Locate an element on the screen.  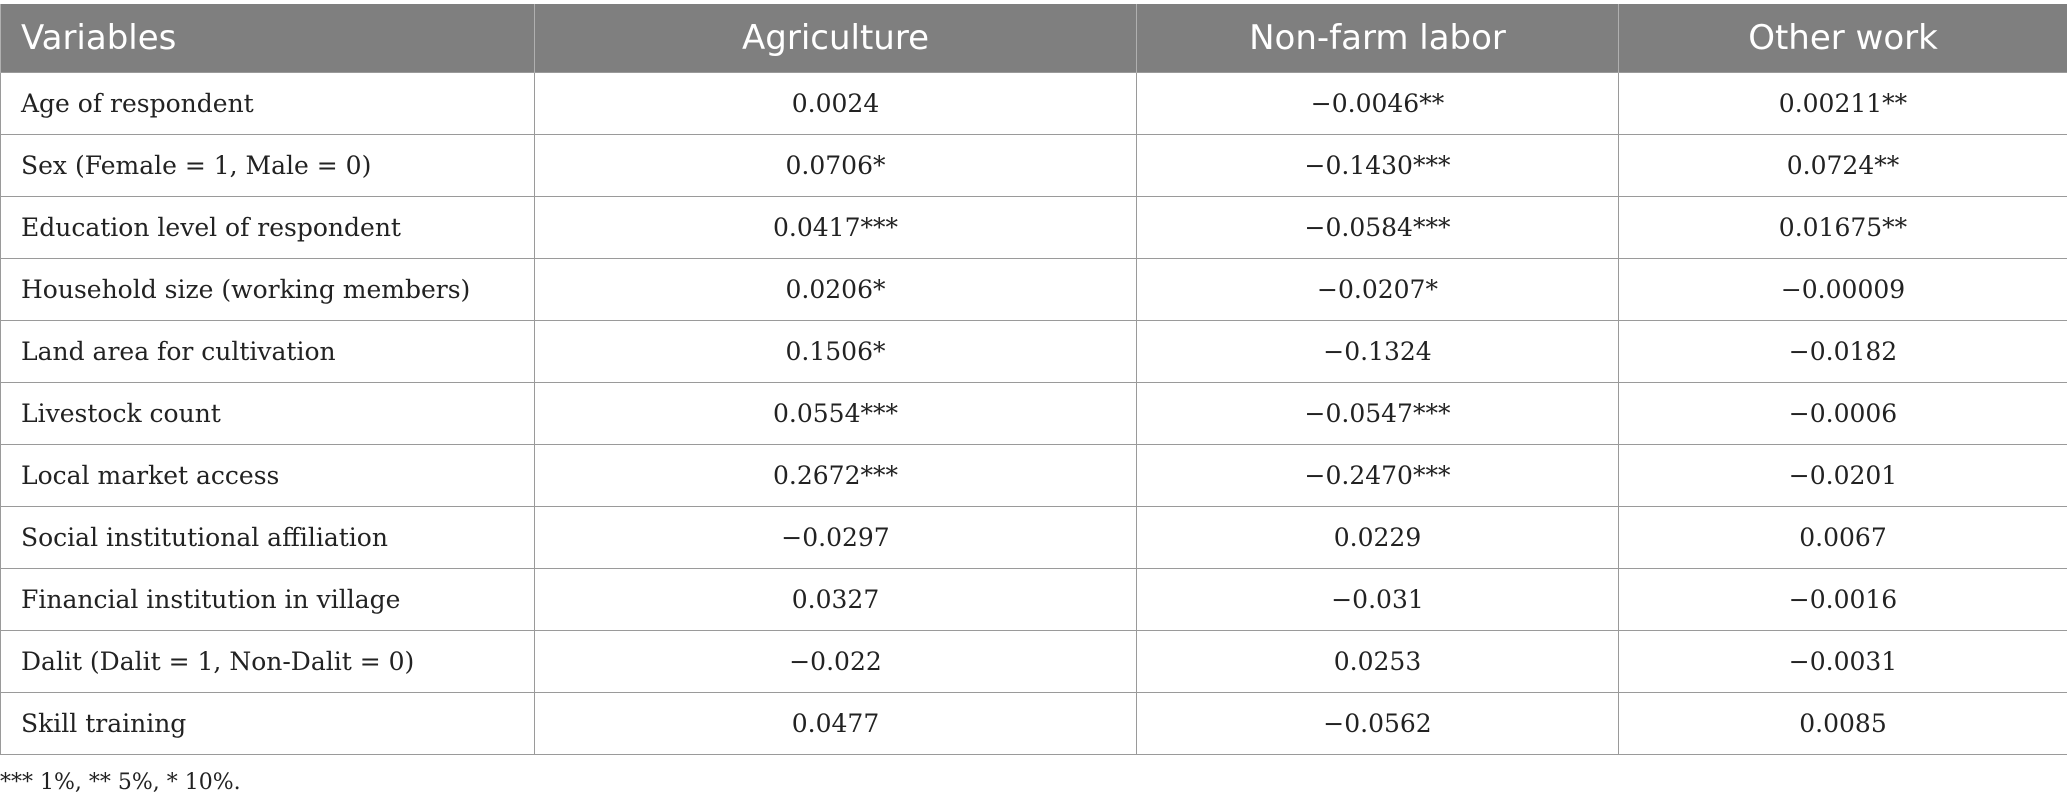
cell-non-farm-labor: 0.0253 is located at coordinates (1377, 661).